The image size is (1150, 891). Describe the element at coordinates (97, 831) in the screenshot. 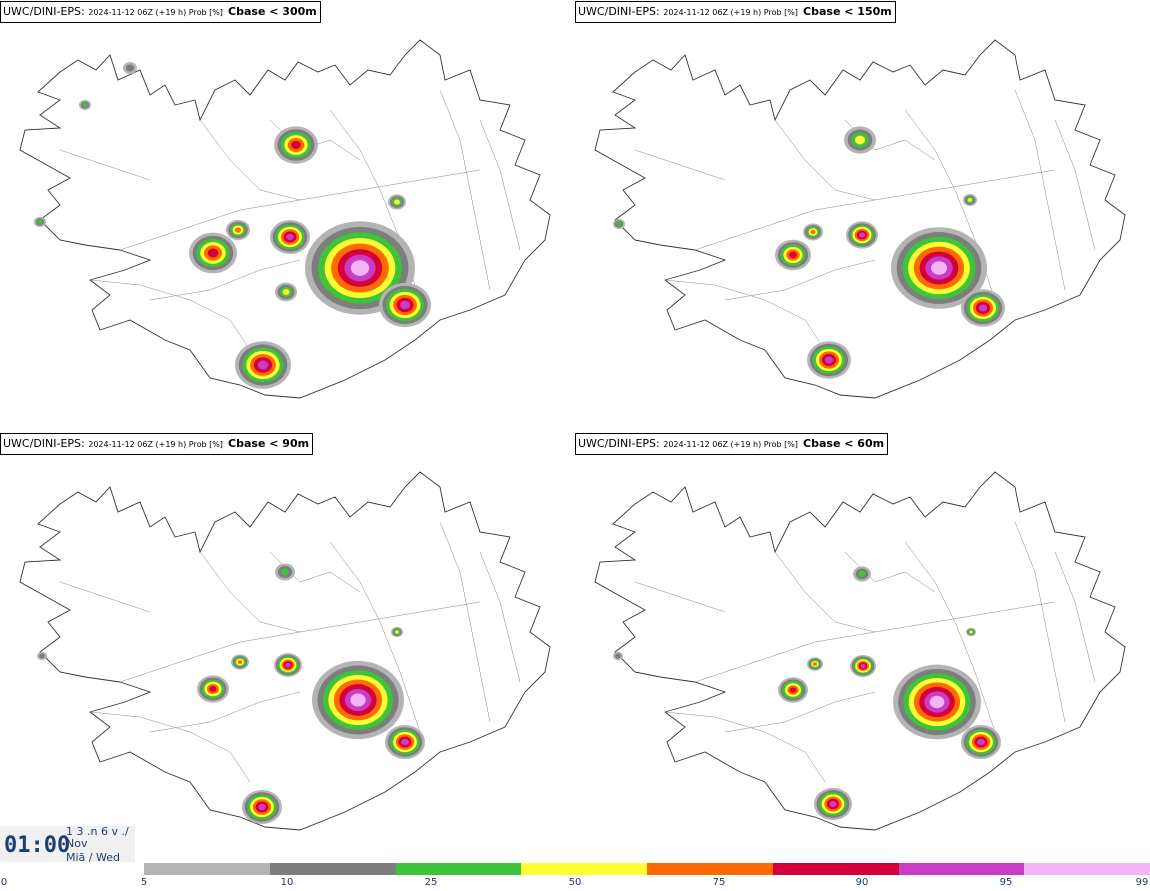

I see `date-line-1: 1 3 .n 6 v ./` at that location.